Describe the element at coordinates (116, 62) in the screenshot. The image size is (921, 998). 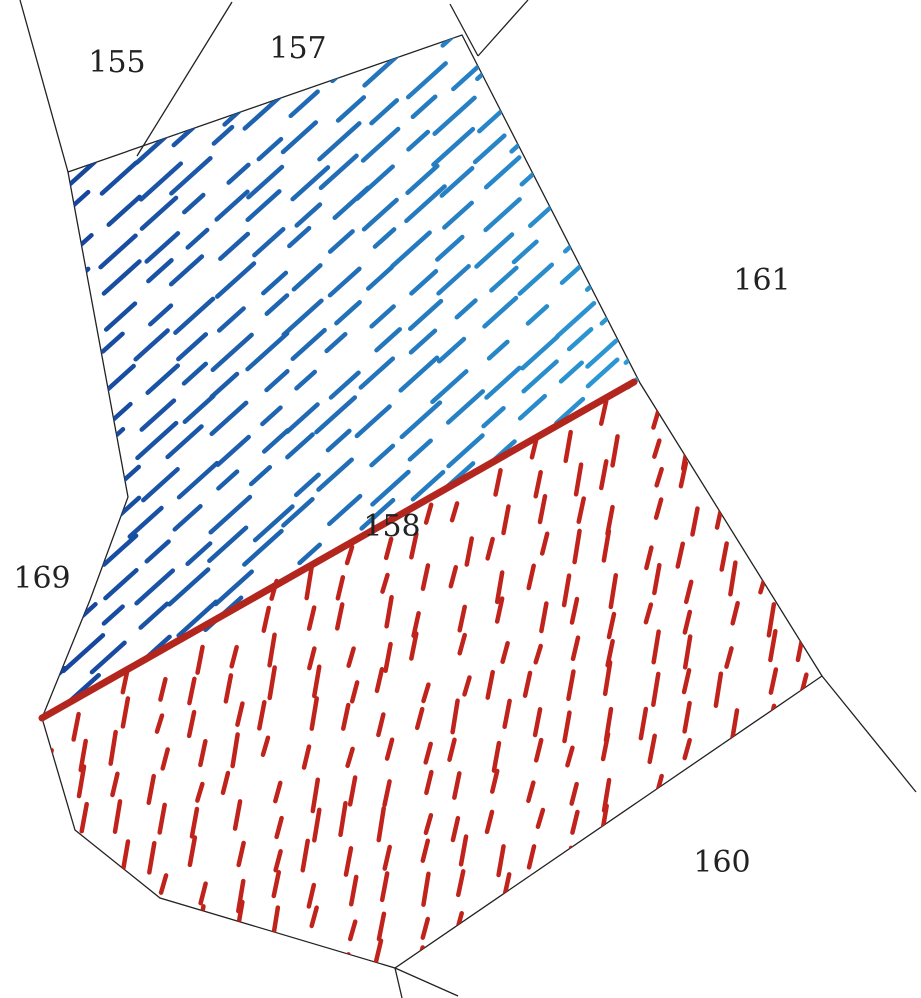
I see `parcel-label: 155` at that location.